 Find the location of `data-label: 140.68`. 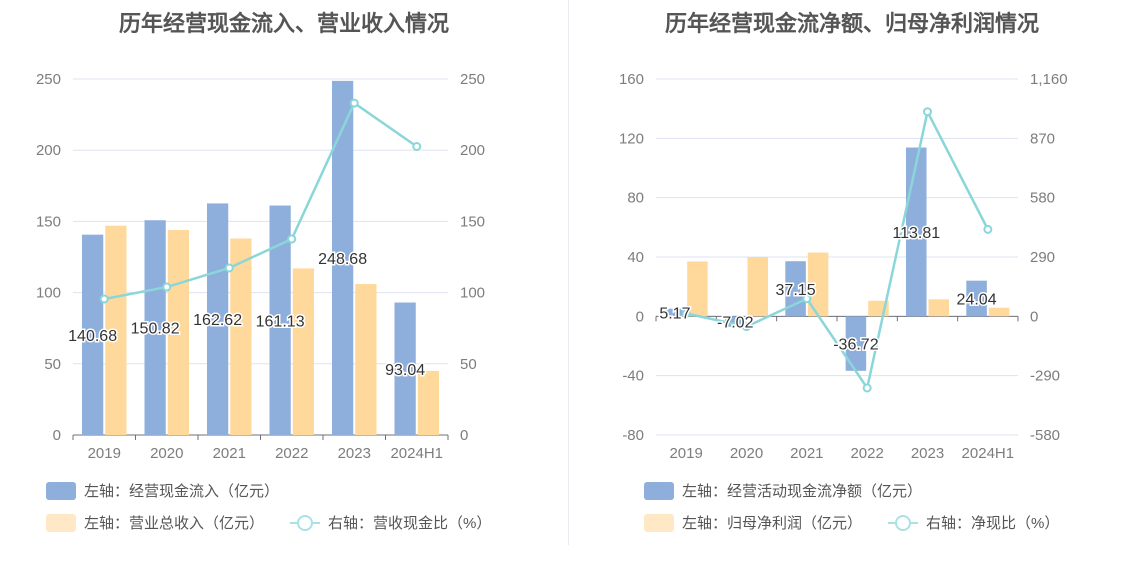

data-label: 140.68 is located at coordinates (92, 336).